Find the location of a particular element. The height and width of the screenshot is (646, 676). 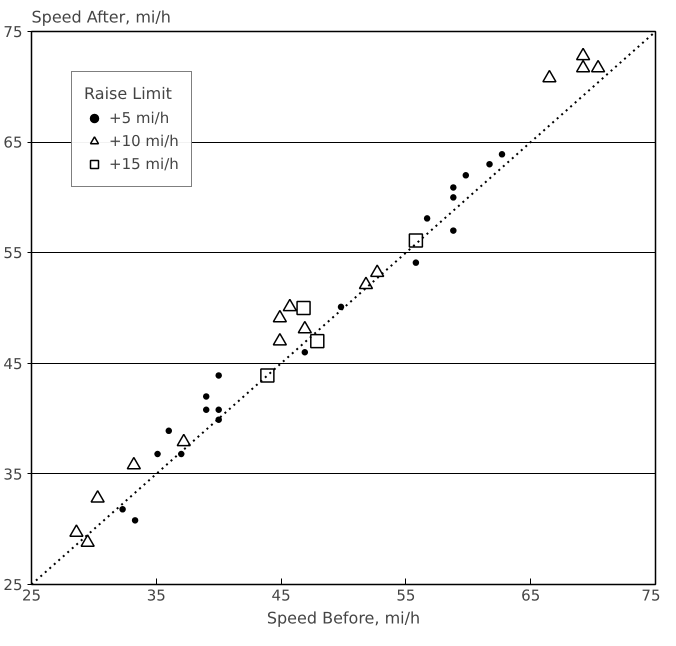

legend-title: Raise Limit is located at coordinates (128, 93).